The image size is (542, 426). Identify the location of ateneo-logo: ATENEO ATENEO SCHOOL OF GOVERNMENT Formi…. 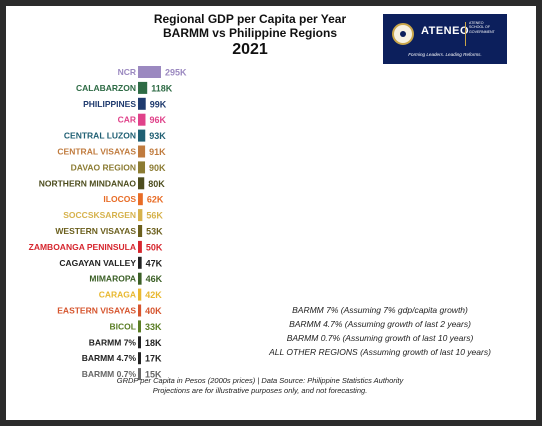
(445, 39).